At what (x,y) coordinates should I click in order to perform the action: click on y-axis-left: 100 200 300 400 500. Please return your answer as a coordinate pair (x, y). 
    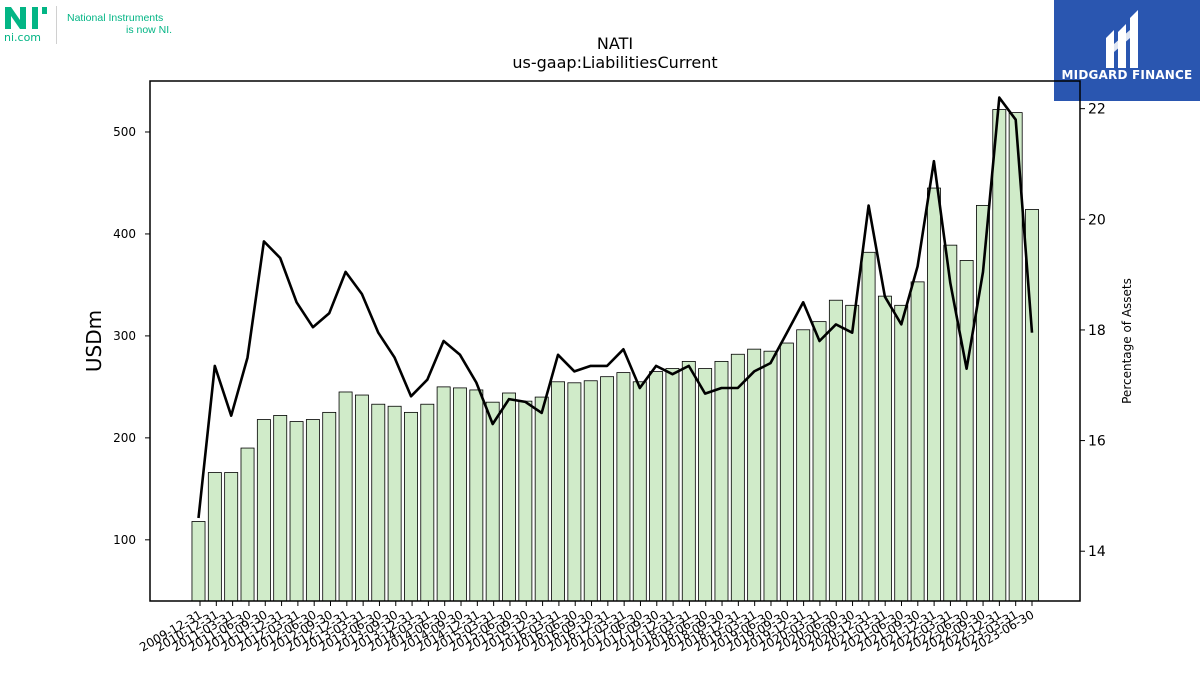
    Looking at the image, I should click on (131, 336).